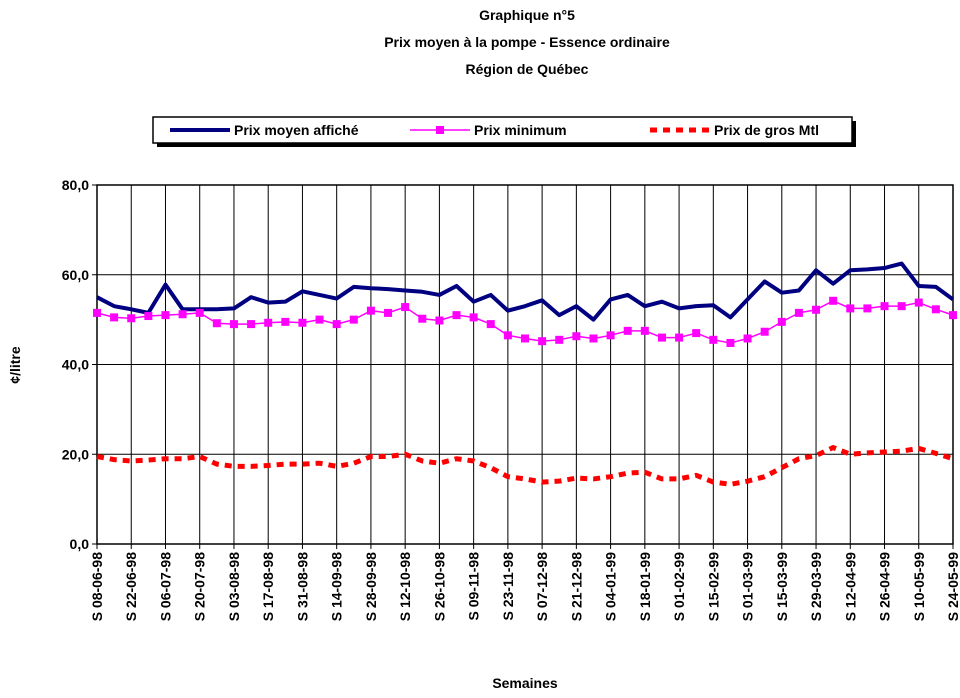 The width and height of the screenshot is (960, 698). What do you see at coordinates (75, 185) in the screenshot?
I see `y-tick-label: 80,0` at bounding box center [75, 185].